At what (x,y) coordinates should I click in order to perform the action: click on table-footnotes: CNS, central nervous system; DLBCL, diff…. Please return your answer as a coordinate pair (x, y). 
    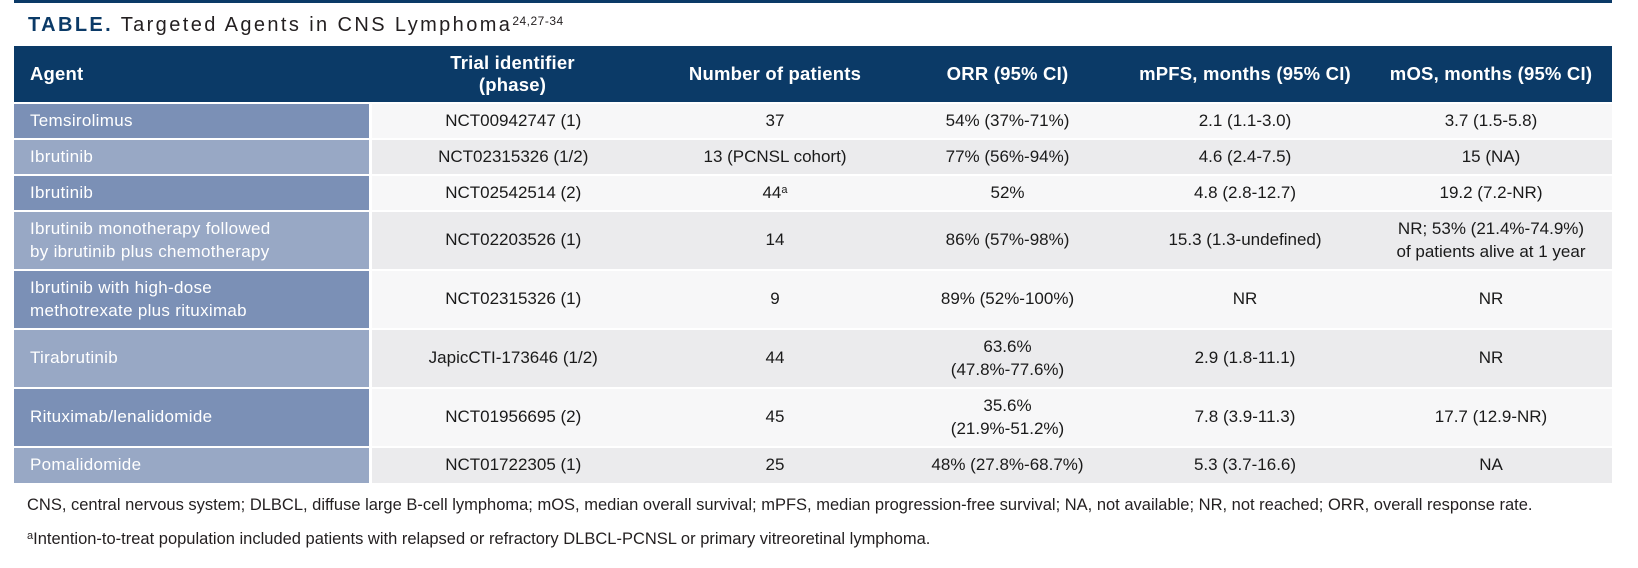
    Looking at the image, I should click on (832, 522).